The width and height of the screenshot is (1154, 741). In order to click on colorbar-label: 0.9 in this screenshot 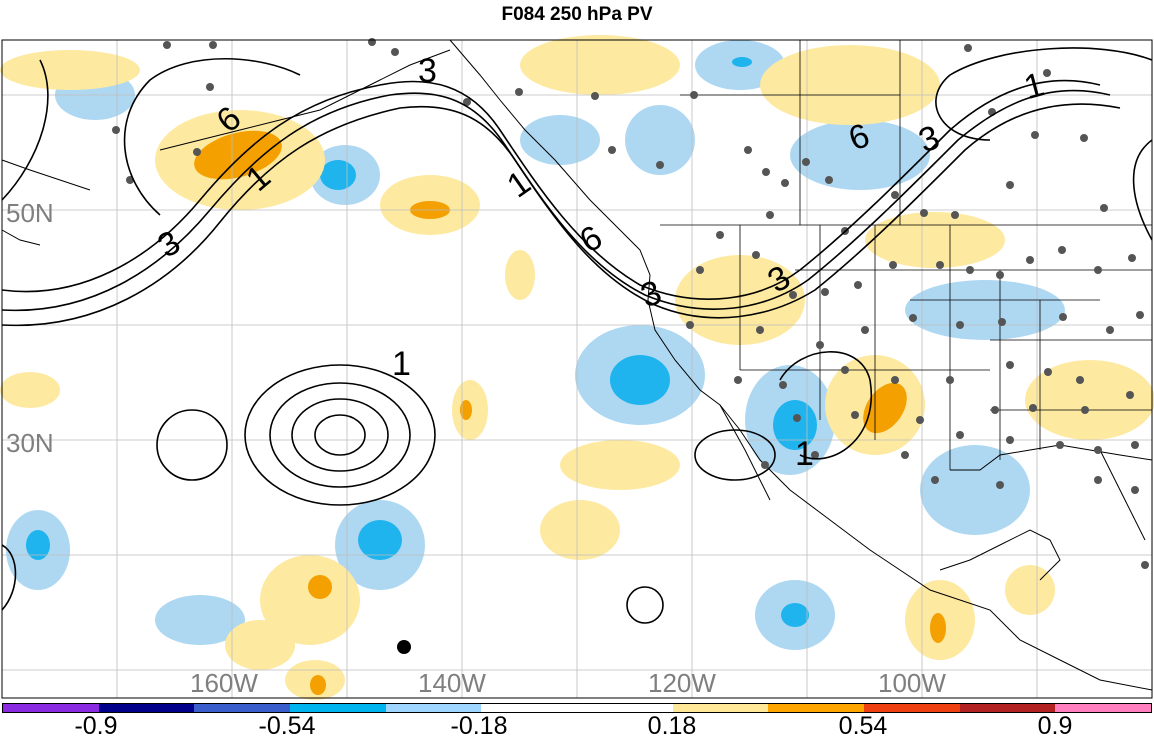, I will do `click(1055, 726)`.